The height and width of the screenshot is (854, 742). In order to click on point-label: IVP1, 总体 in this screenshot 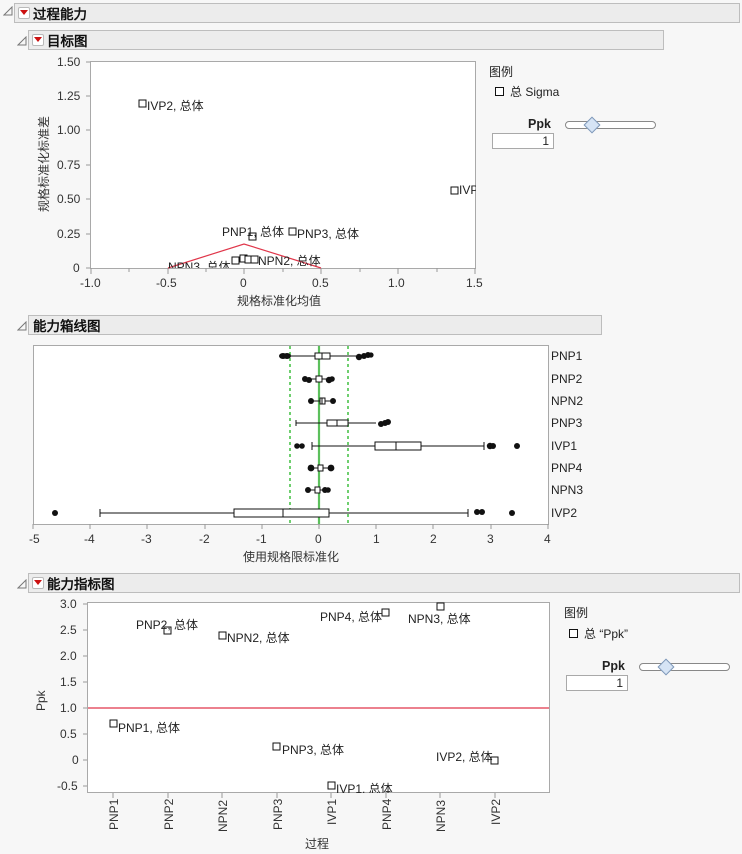, I will do `click(364, 787)`.